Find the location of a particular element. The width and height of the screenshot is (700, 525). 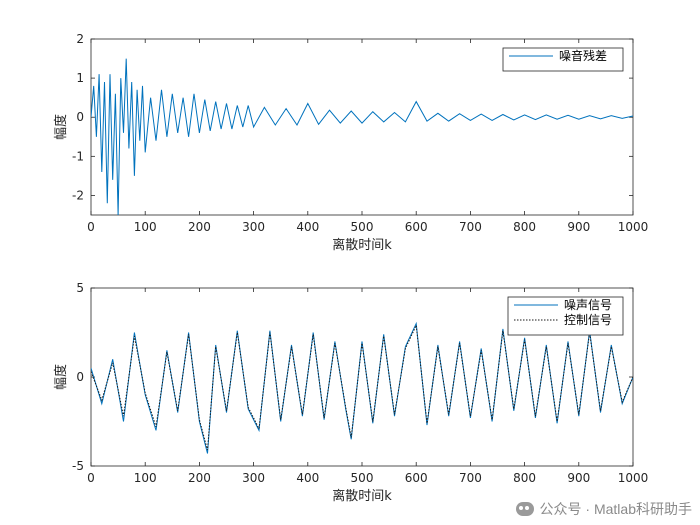

y-tick-label: 5 is located at coordinates (80, 288).